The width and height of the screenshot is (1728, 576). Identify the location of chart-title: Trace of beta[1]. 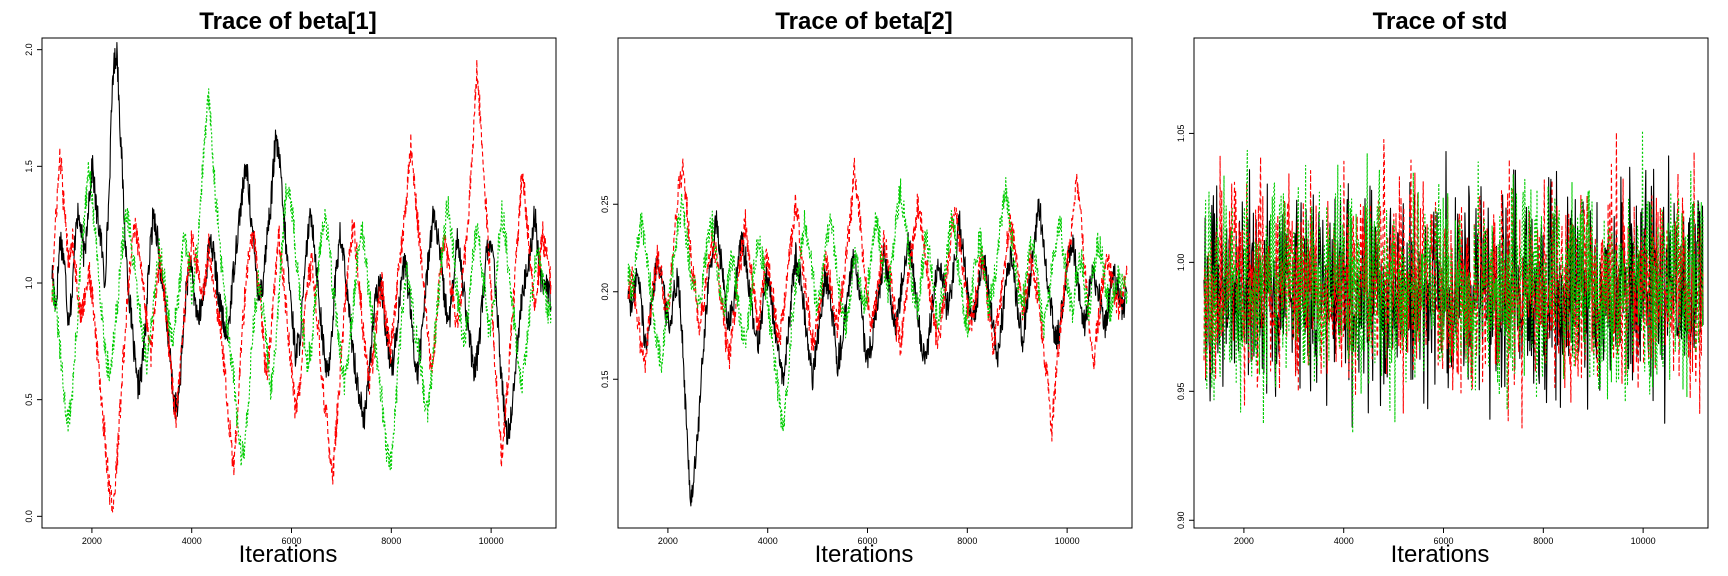
(288, 21).